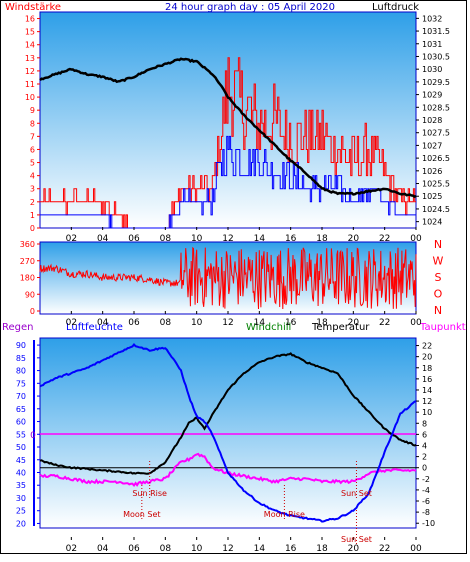 The image size is (470, 562). I want to click on hum-tick-label: 85, so click(21, 358).